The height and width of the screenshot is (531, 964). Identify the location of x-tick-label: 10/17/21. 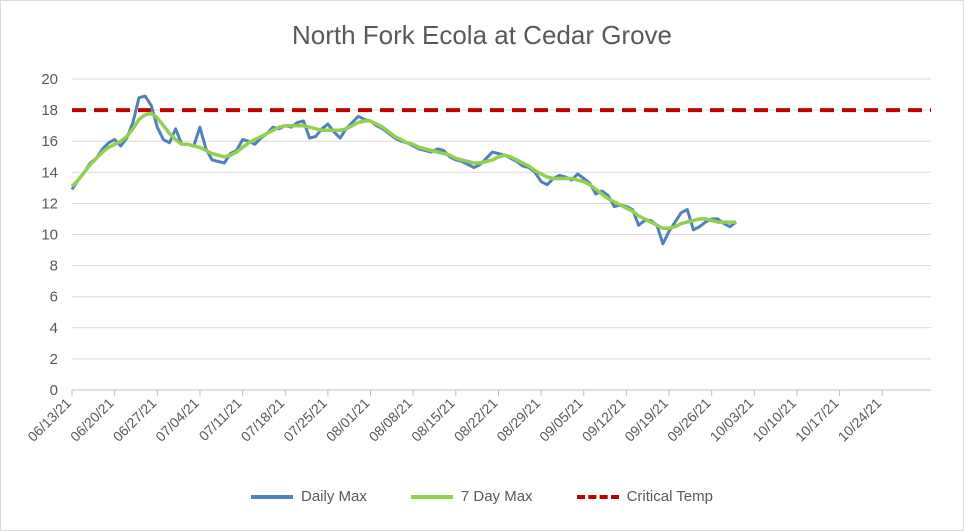
(817, 420).